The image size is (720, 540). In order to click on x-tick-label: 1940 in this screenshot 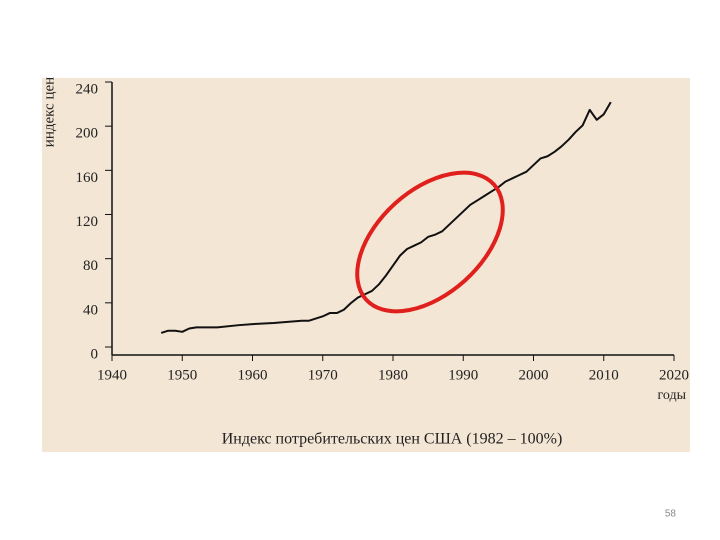, I will do `click(112, 375)`.